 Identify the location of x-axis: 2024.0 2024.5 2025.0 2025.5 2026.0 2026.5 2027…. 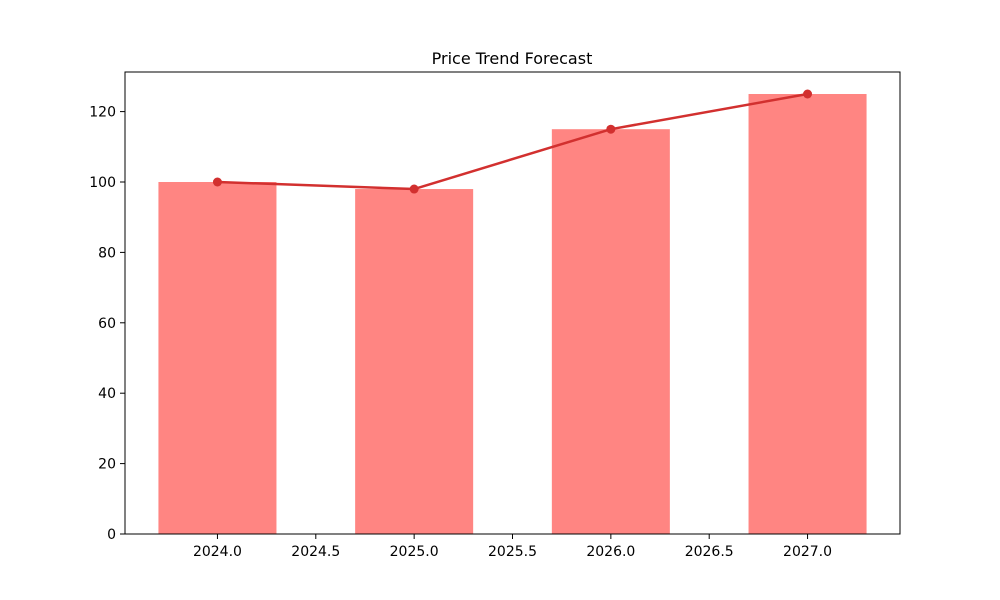
(512, 547).